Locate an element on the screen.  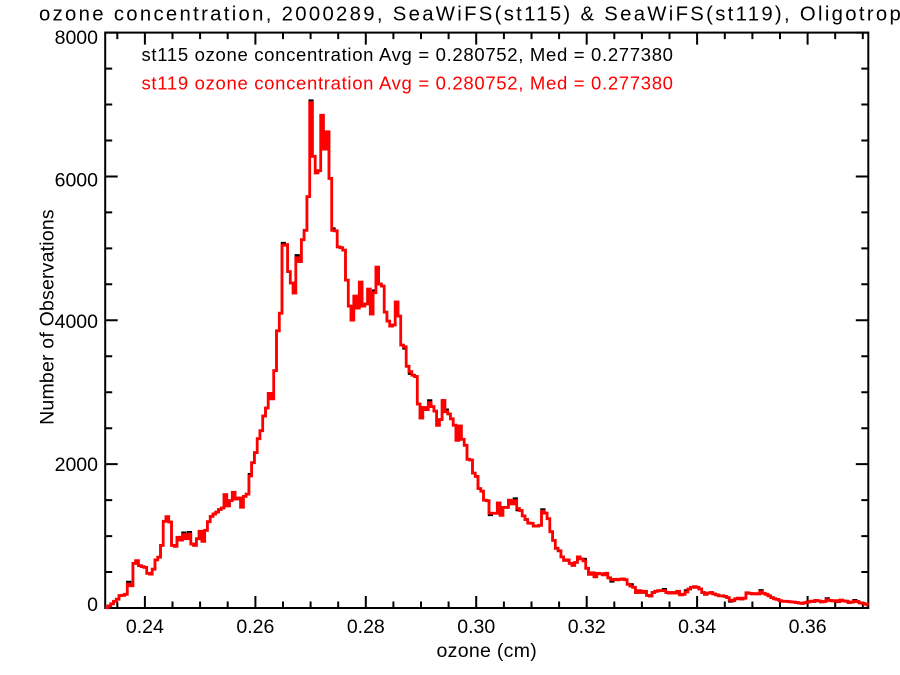
svg-text: 0.32 is located at coordinates (587, 627).